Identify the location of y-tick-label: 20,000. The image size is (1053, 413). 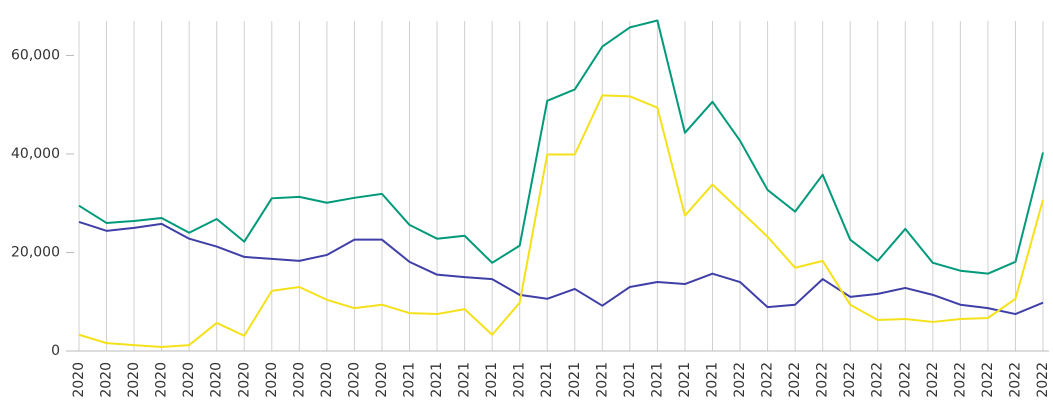
(35, 252).